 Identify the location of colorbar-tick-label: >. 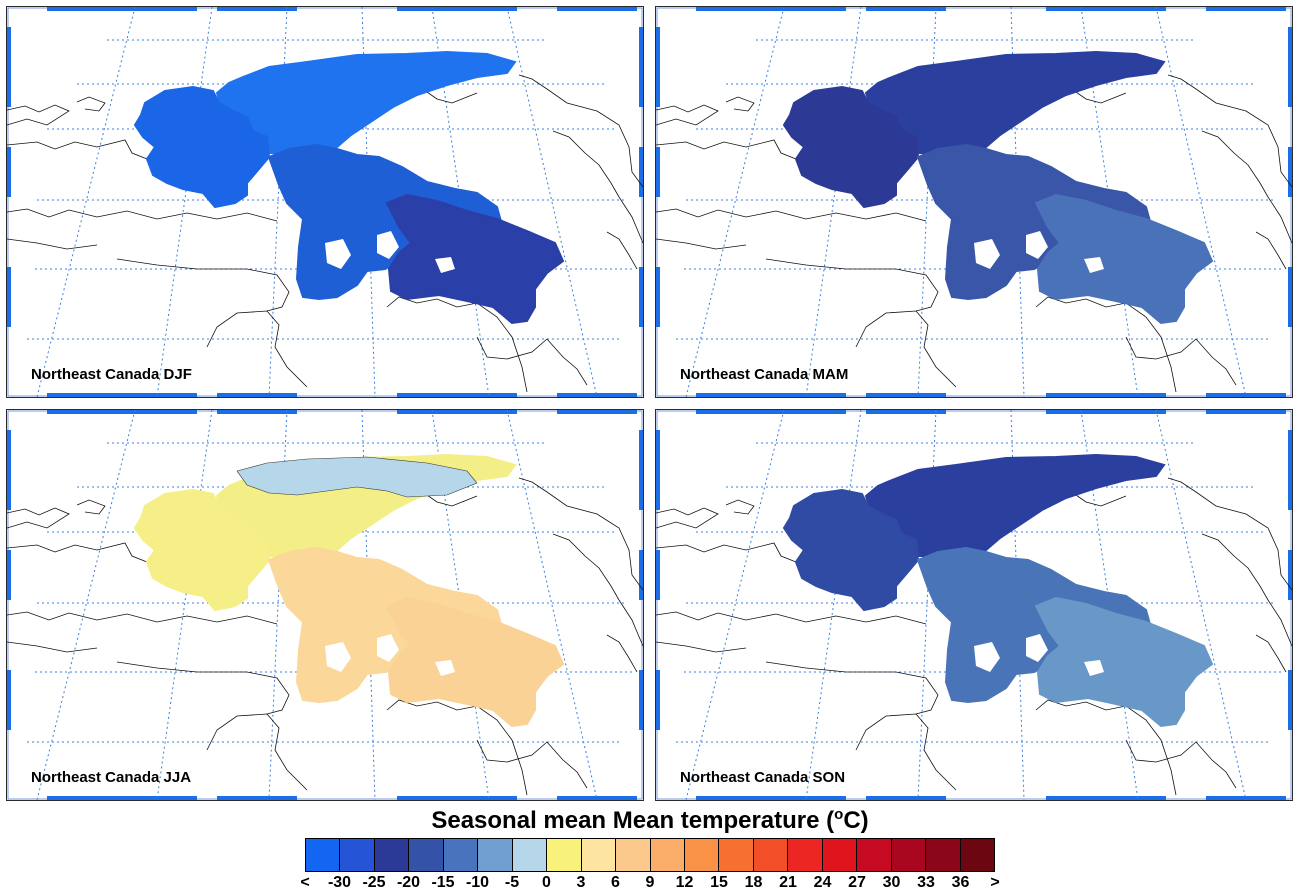
(995, 882).